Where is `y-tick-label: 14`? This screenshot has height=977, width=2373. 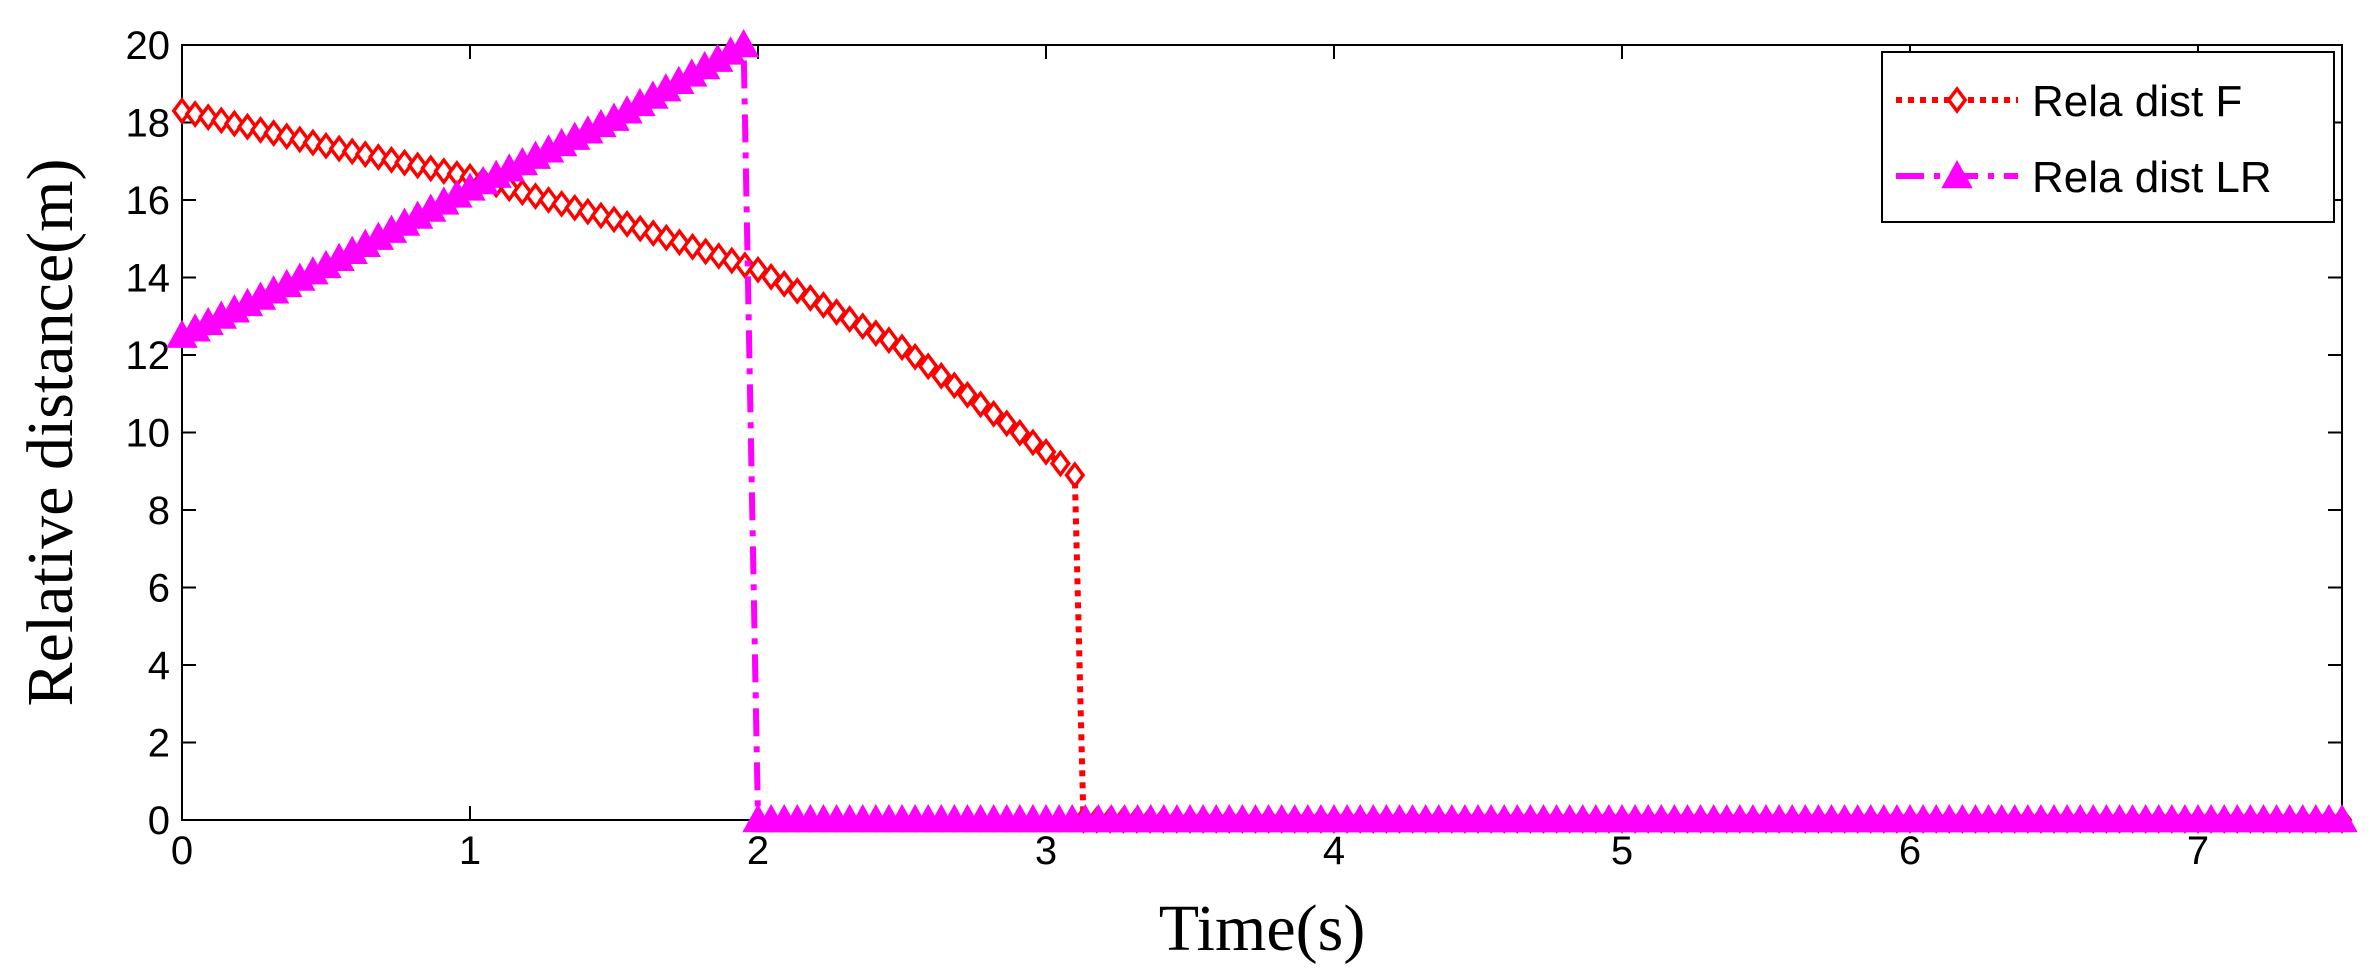 y-tick-label: 14 is located at coordinates (148, 279).